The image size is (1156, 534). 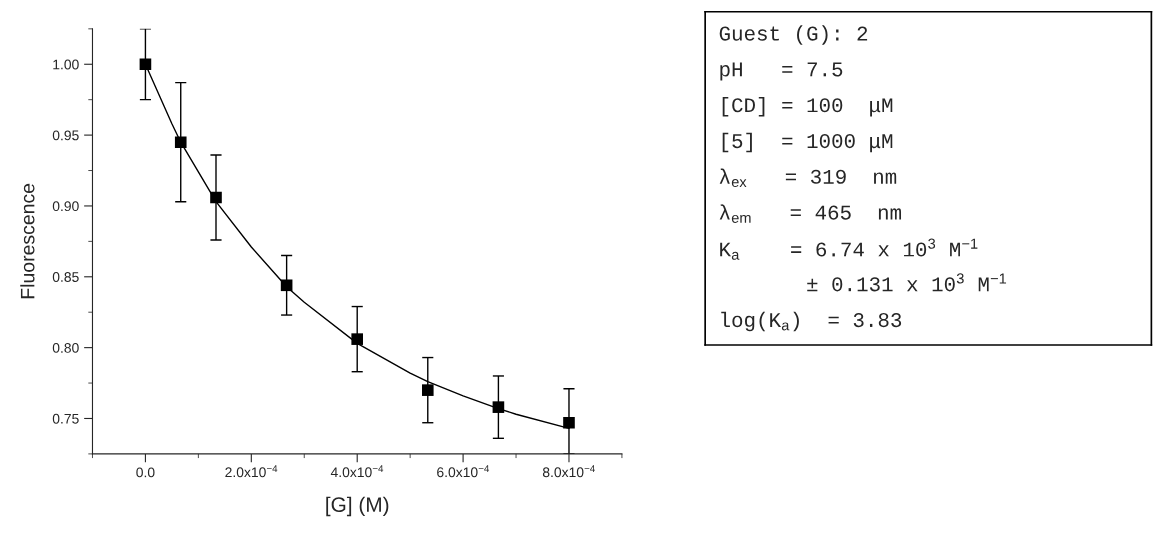 I want to click on x-tick-label: 4.0x10$^{−4}$, so click(x=357, y=471).